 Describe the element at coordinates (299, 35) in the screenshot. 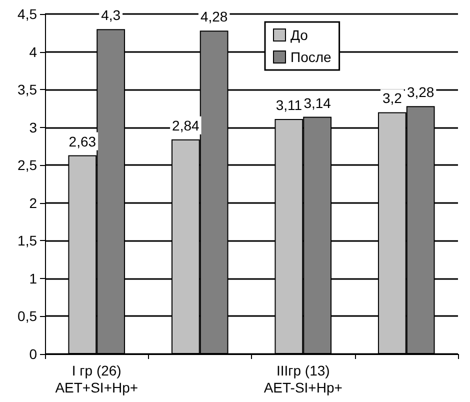

I see `legend-label: До` at that location.